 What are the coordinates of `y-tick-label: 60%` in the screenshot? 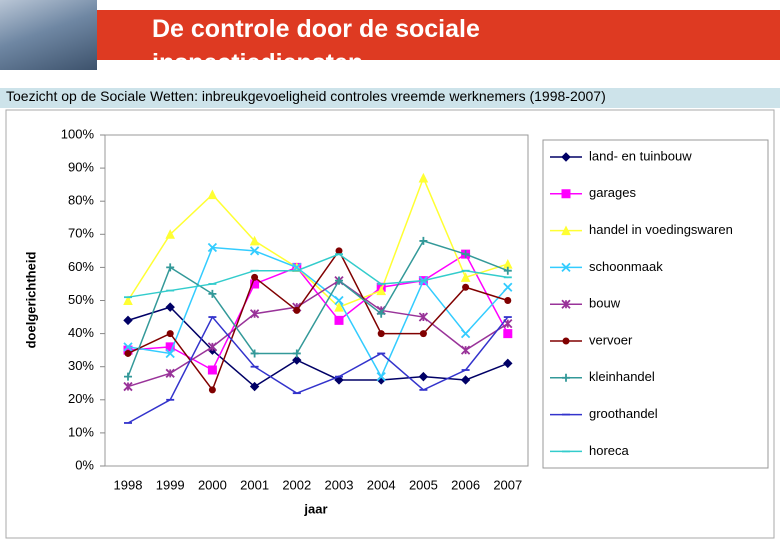 It's located at (81, 266).